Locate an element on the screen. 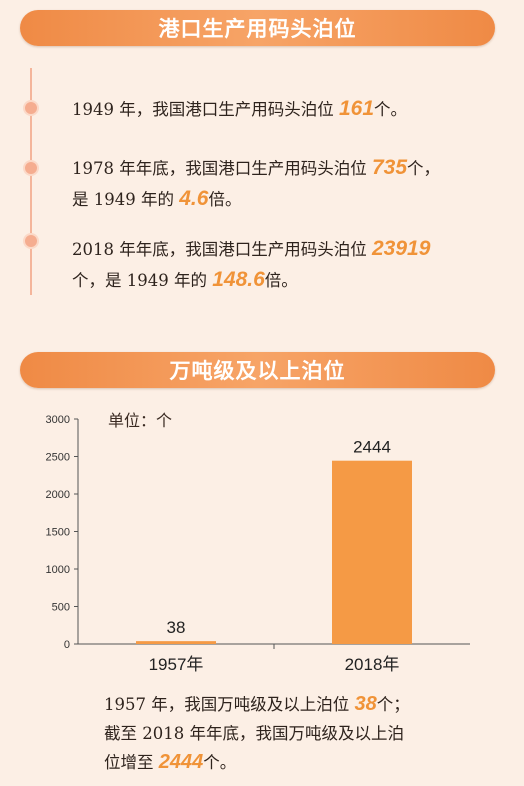  caption-value: 38 is located at coordinates (365, 704).